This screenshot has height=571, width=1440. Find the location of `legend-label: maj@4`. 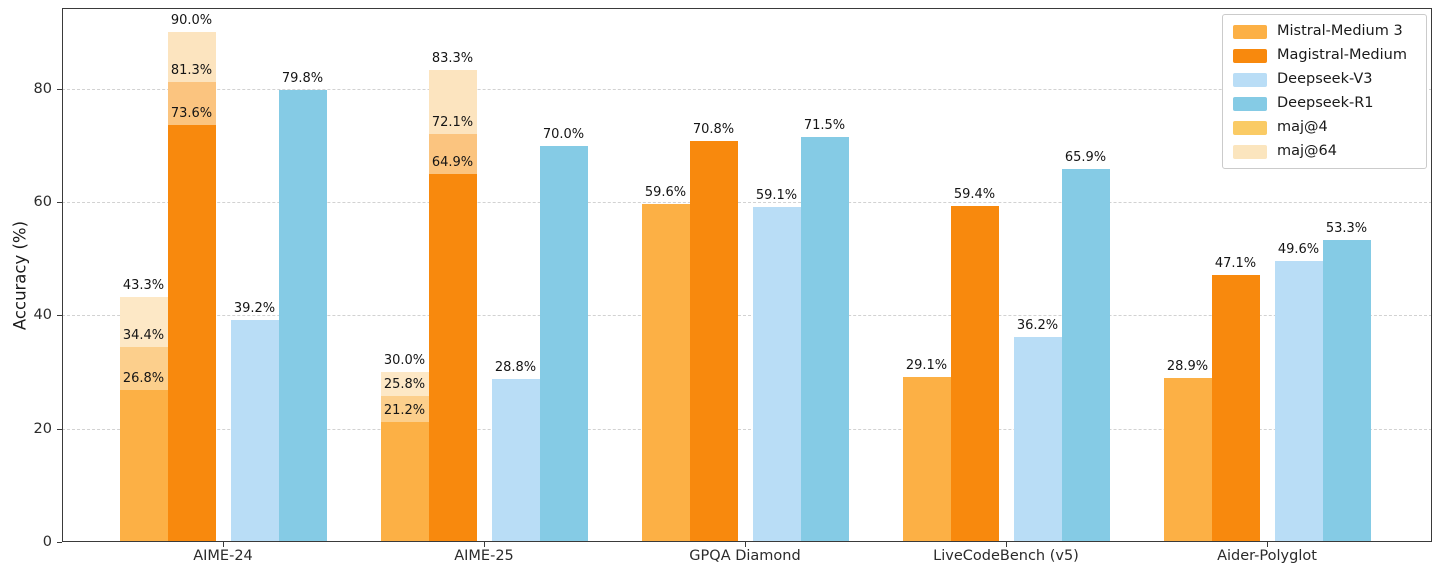

legend-label: maj@4 is located at coordinates (1302, 127).